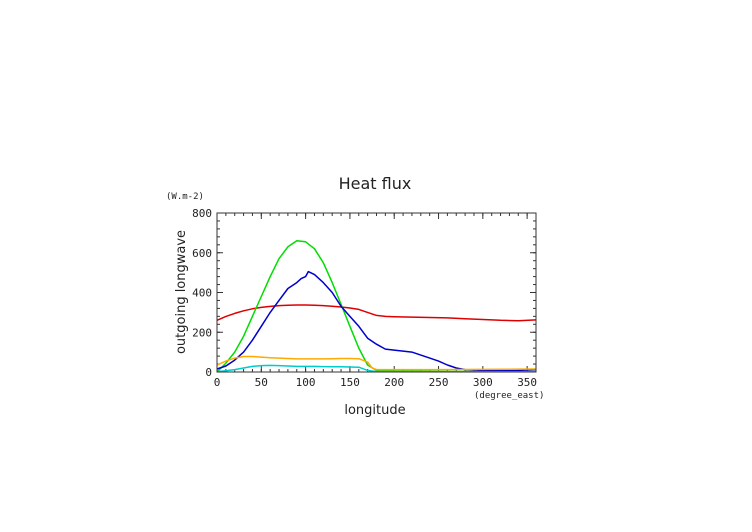 This screenshot has width=752, height=532. What do you see at coordinates (483, 382) in the screenshot?
I see `x-tick-label: 300` at bounding box center [483, 382].